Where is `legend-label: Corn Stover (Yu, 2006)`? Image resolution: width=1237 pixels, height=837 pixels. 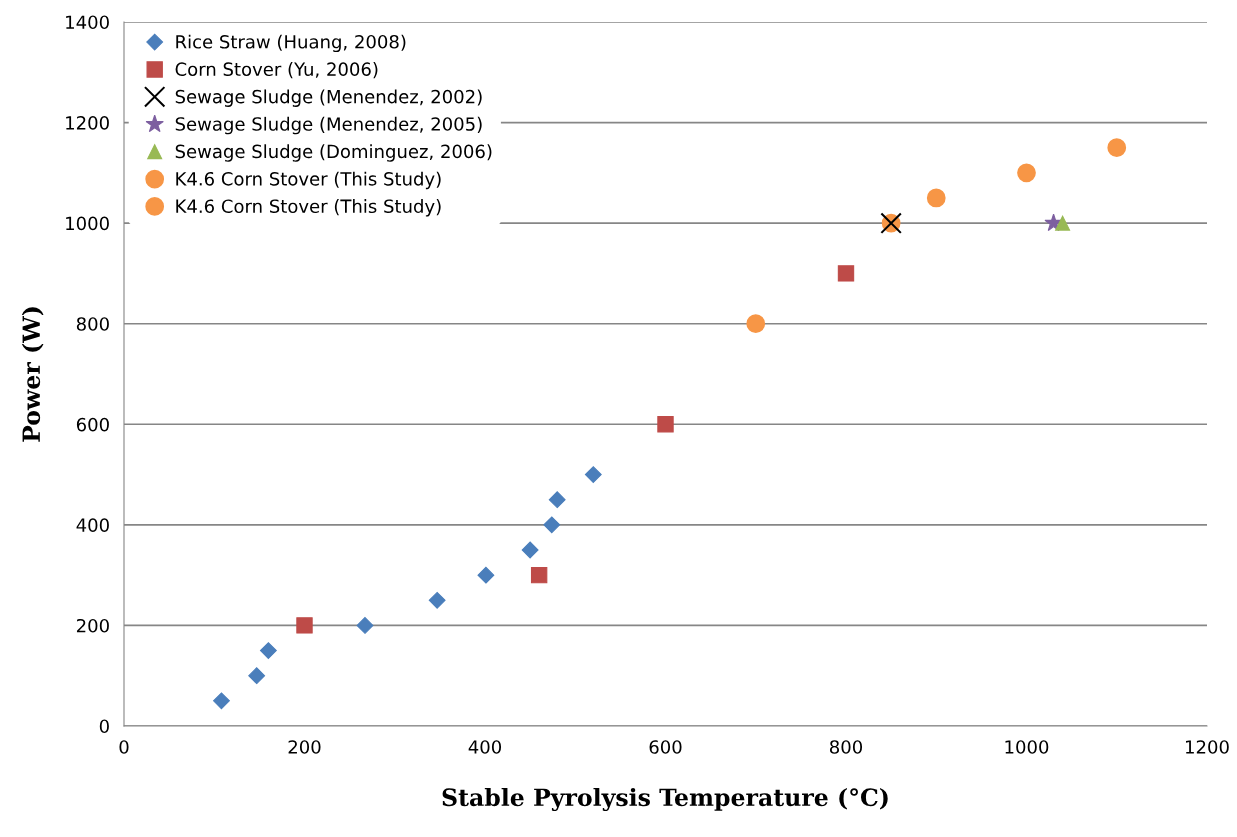
legend-label: Corn Stover (Yu, 2006) is located at coordinates (276, 70).